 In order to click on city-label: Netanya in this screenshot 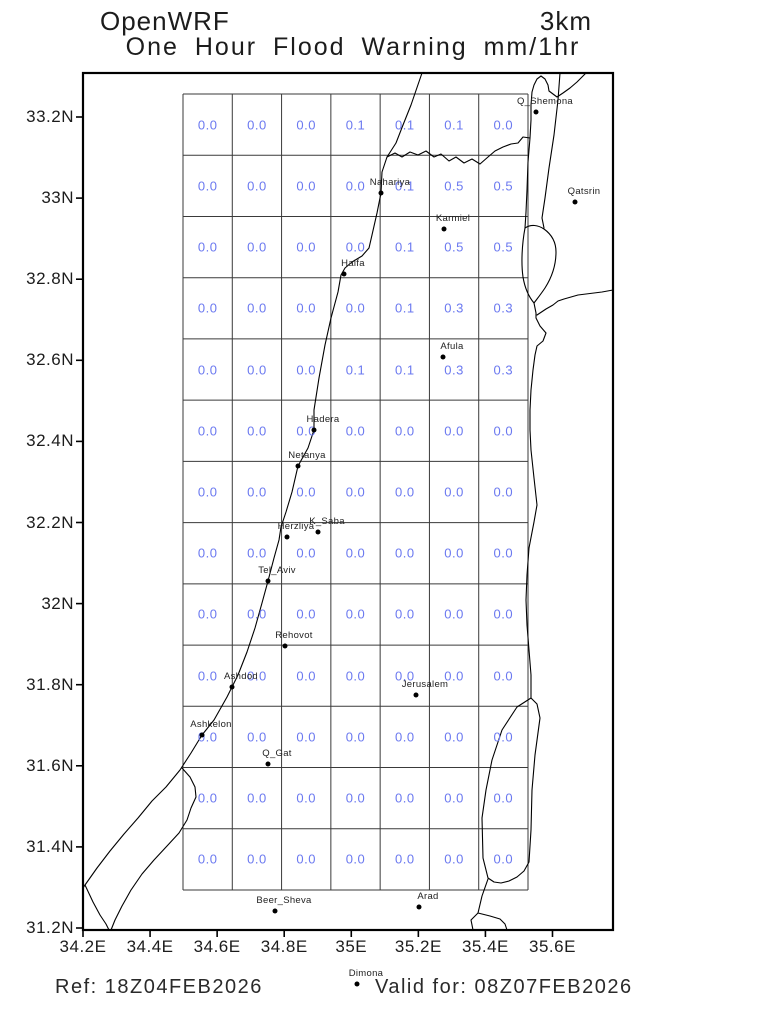, I will do `click(307, 455)`.